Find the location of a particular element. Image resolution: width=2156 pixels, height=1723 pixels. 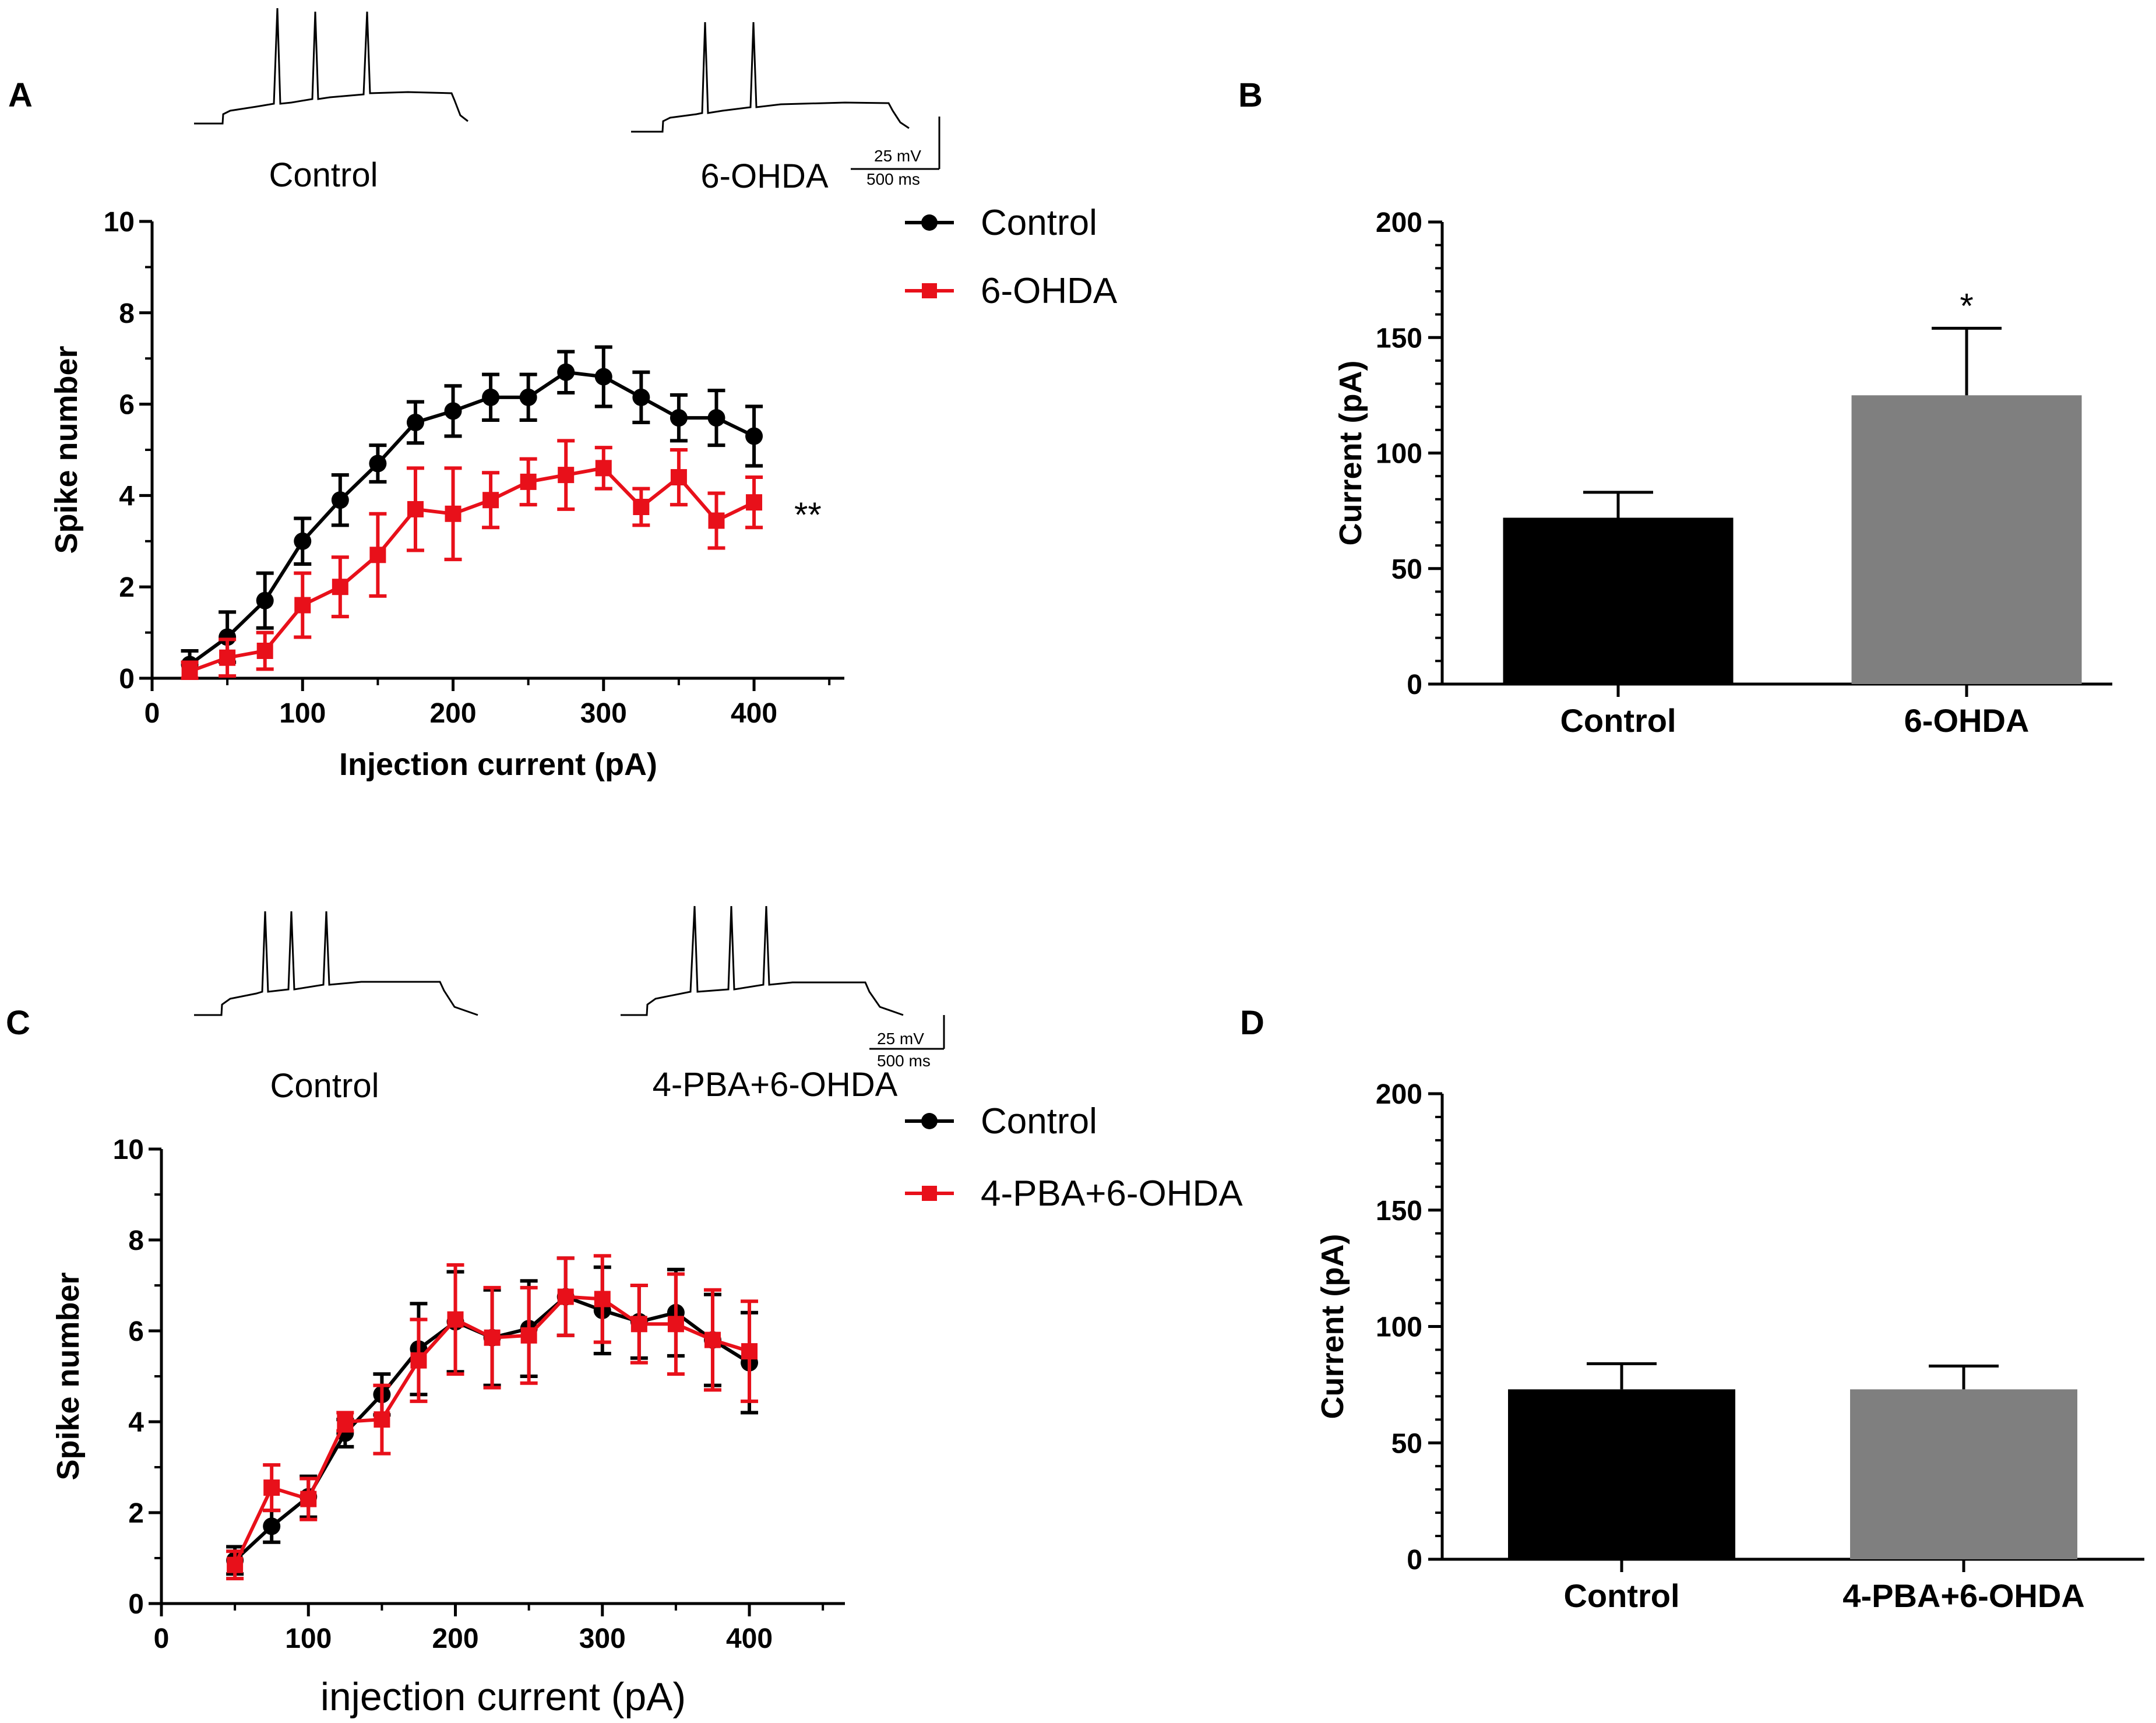

x-axis-label: Injection current (pA) is located at coordinates (498, 764).